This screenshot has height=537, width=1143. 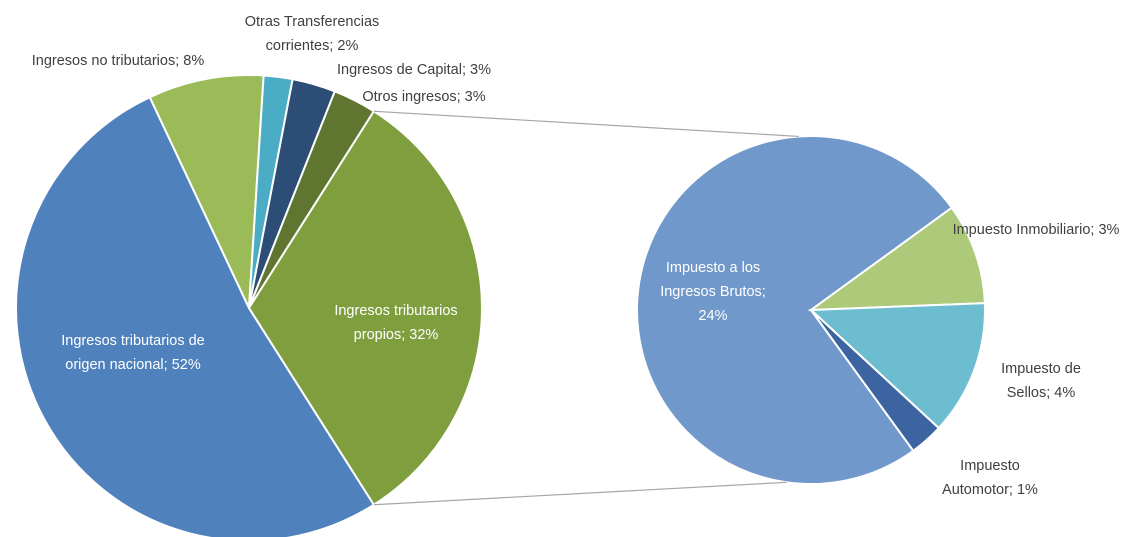 What do you see at coordinates (395, 311) in the screenshot?
I see `data-label: Ingresos tributarios` at bounding box center [395, 311].